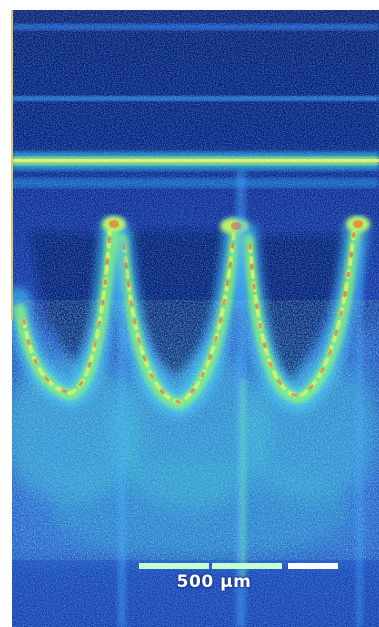  Describe the element at coordinates (313, 566) in the screenshot. I see `scale-bar-right-segment` at that location.